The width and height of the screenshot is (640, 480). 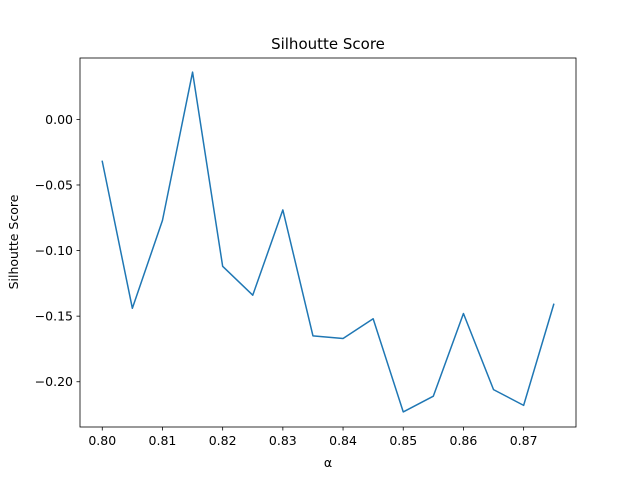 I want to click on x-tick-label: 0.82, so click(x=223, y=440).